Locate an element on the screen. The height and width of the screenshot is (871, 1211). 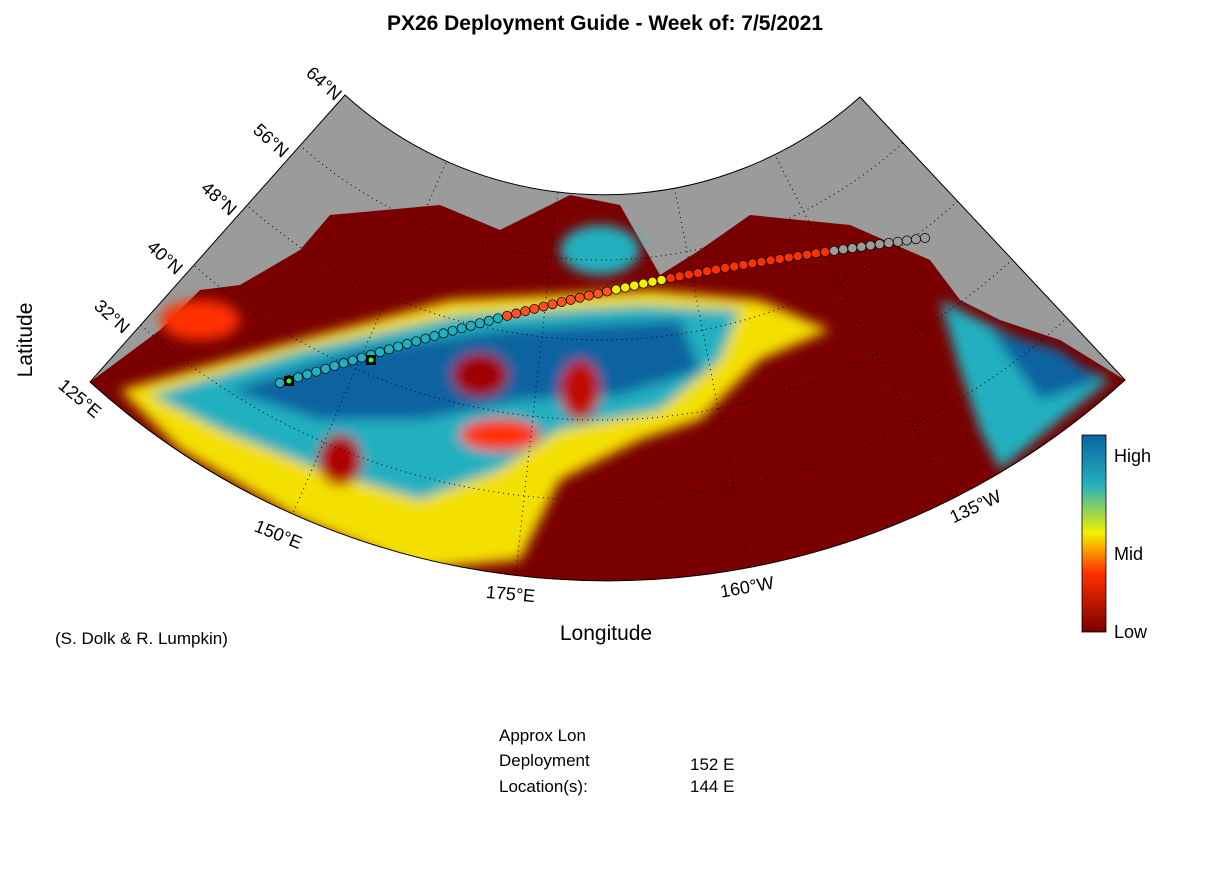
colorbar-label: Low is located at coordinates (1131, 632).